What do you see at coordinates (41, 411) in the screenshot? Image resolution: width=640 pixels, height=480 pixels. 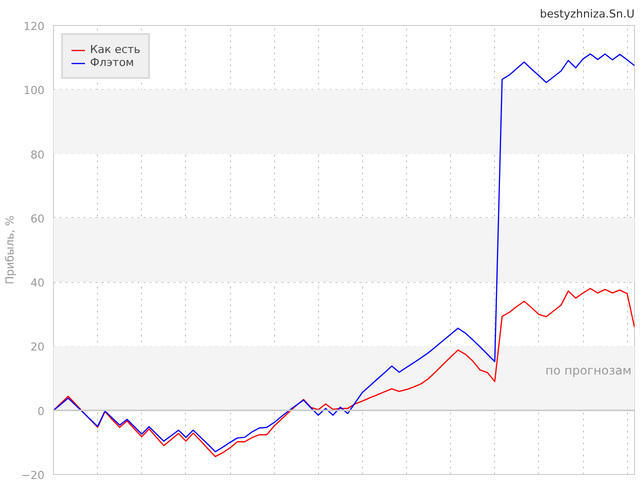 I see `y-tick-label: 0` at bounding box center [41, 411].